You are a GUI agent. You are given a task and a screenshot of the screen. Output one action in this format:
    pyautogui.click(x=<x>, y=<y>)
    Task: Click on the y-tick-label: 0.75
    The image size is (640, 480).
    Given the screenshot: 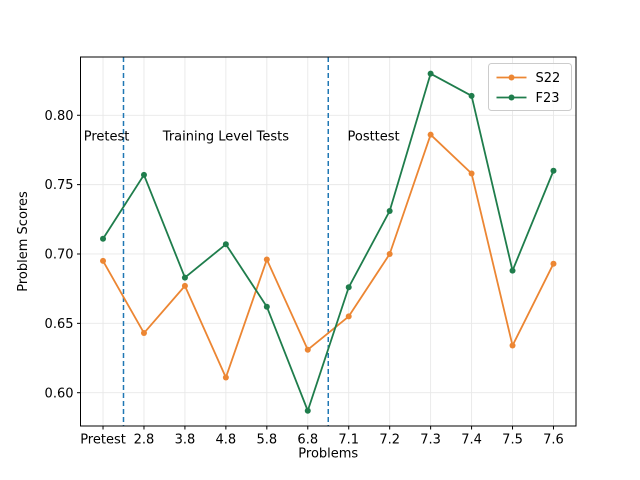 What is the action you would take?
    pyautogui.click(x=59, y=185)
    